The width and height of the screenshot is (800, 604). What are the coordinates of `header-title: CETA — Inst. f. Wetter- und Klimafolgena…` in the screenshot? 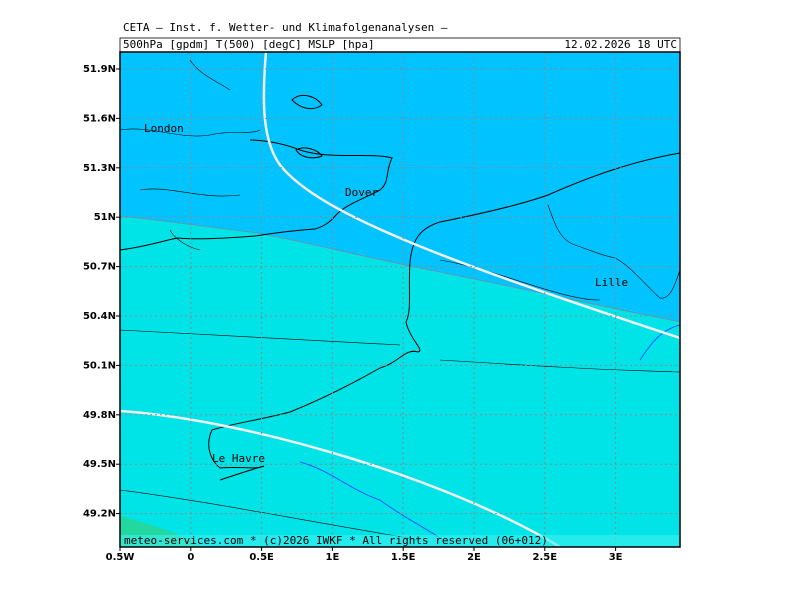 It's located at (285, 27).